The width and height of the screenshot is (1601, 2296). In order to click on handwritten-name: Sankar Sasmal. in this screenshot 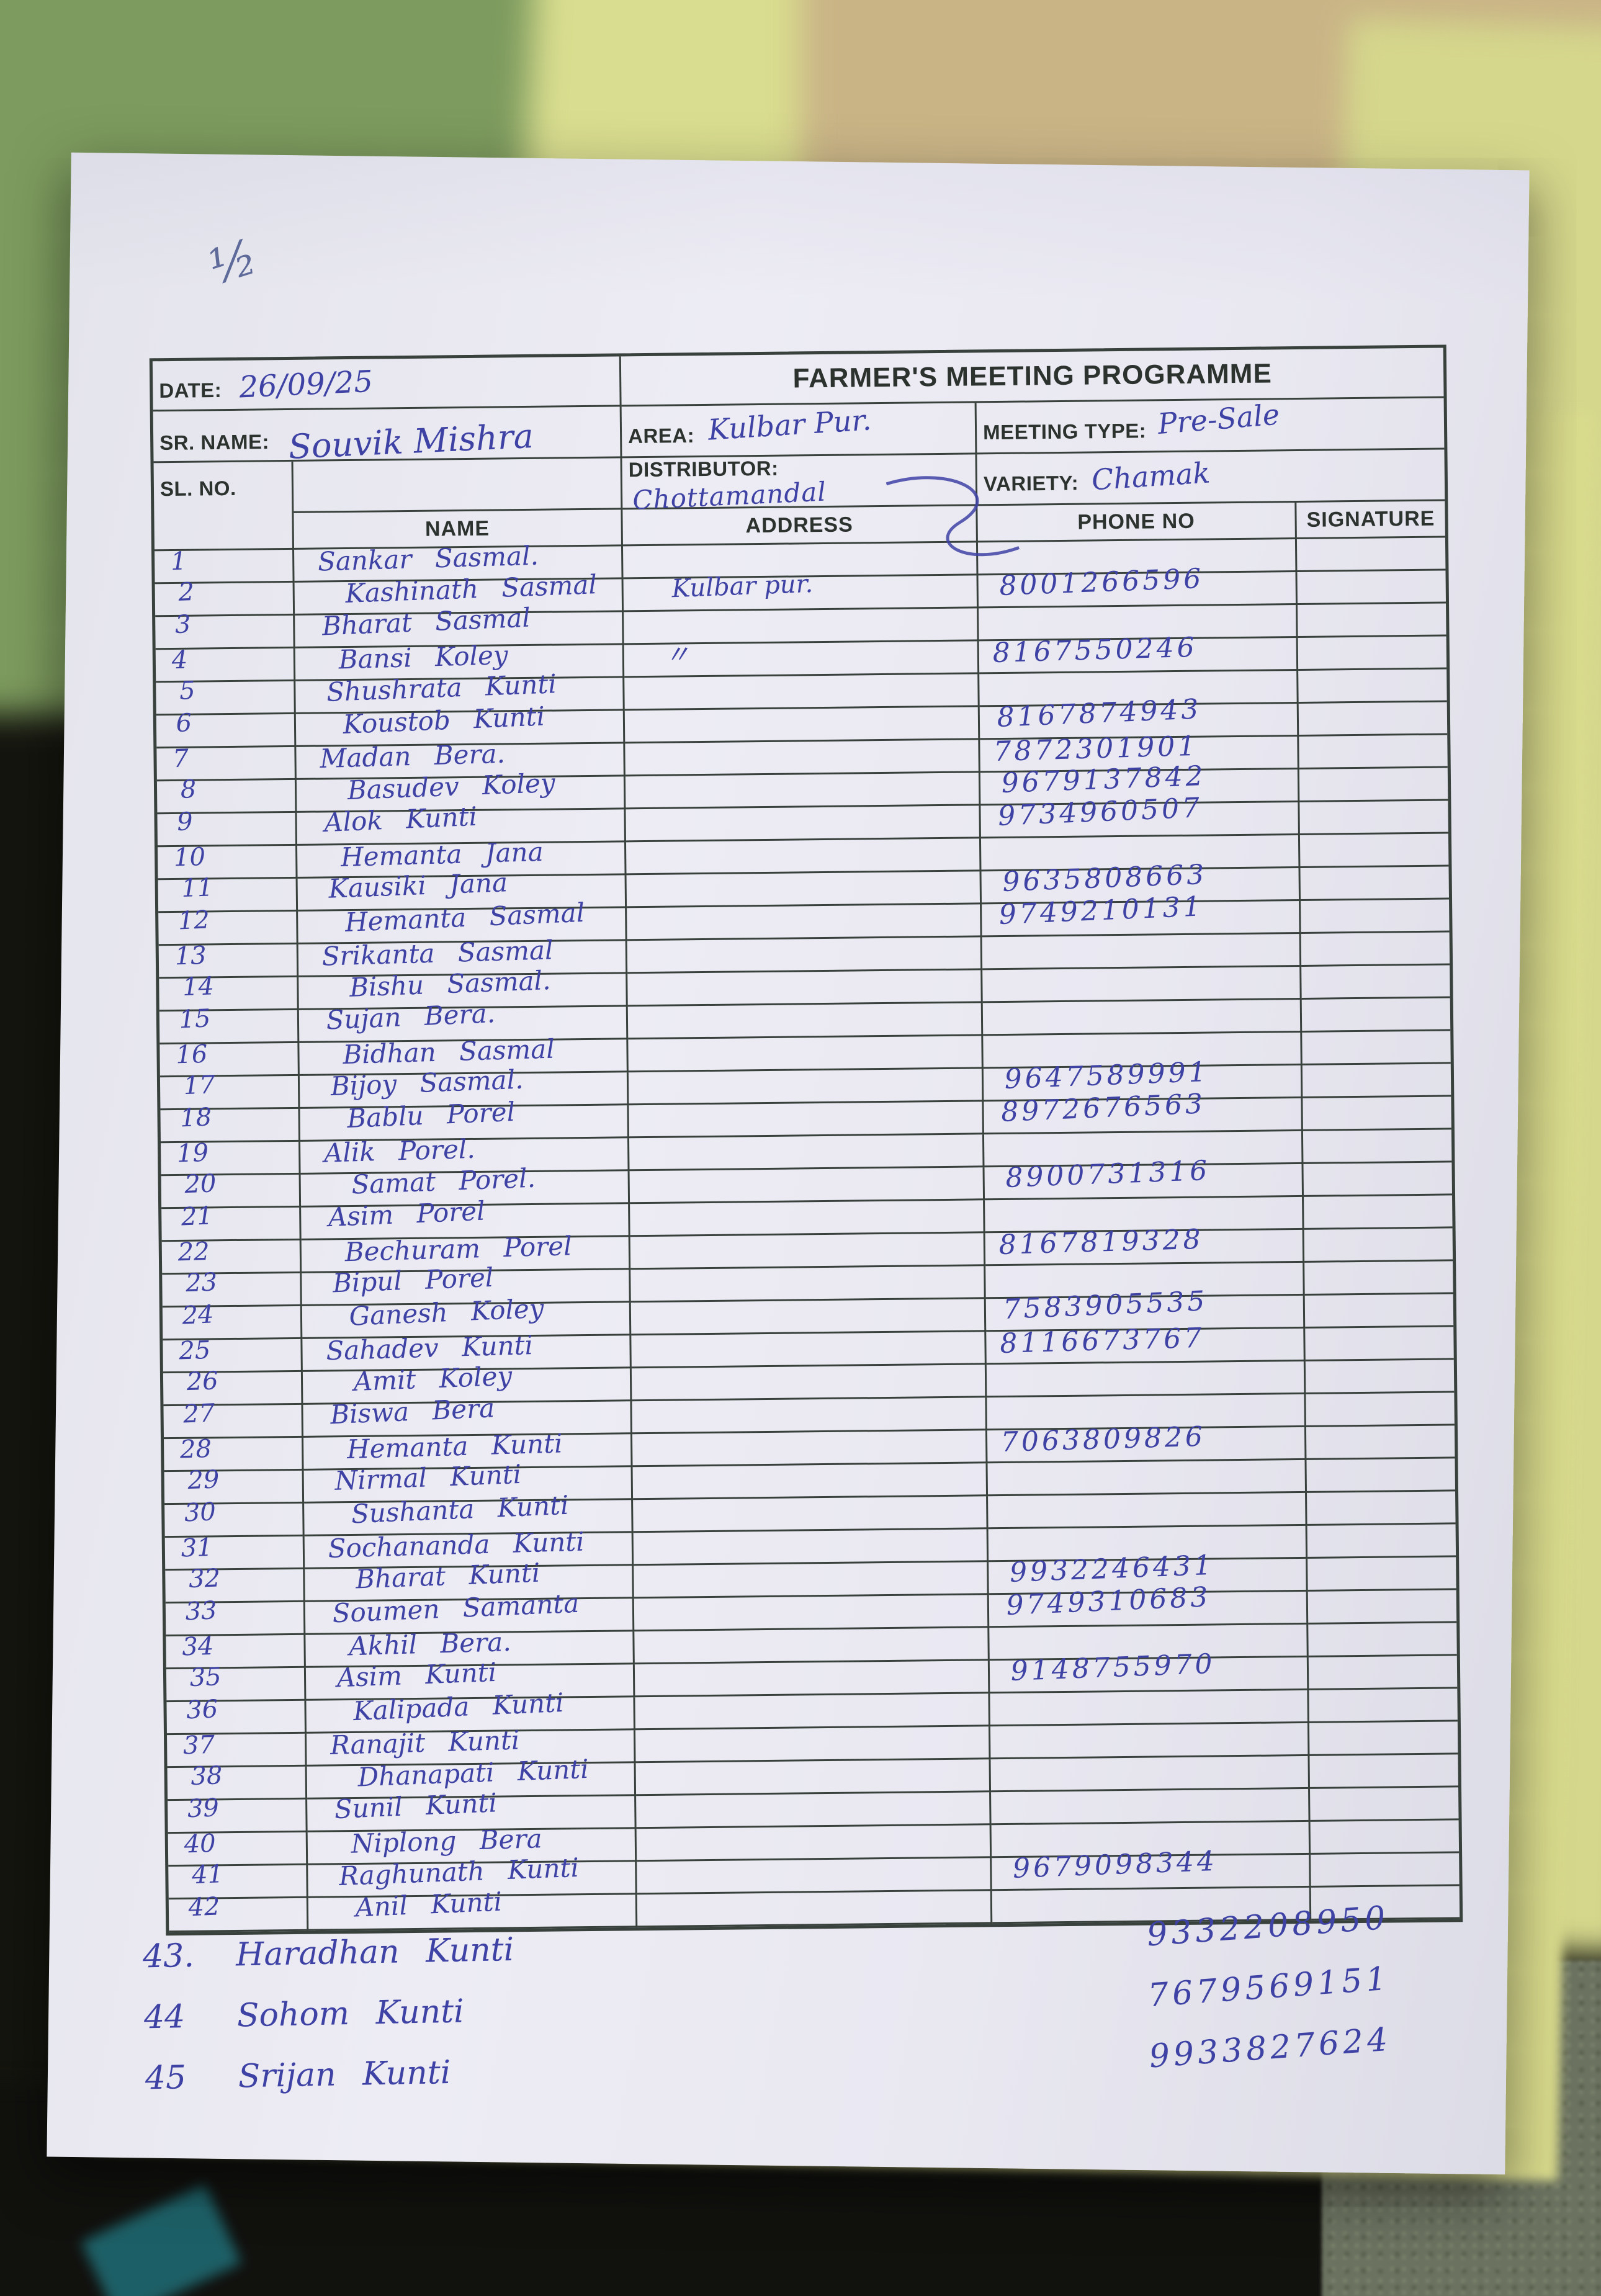, I will do `click(428, 558)`.